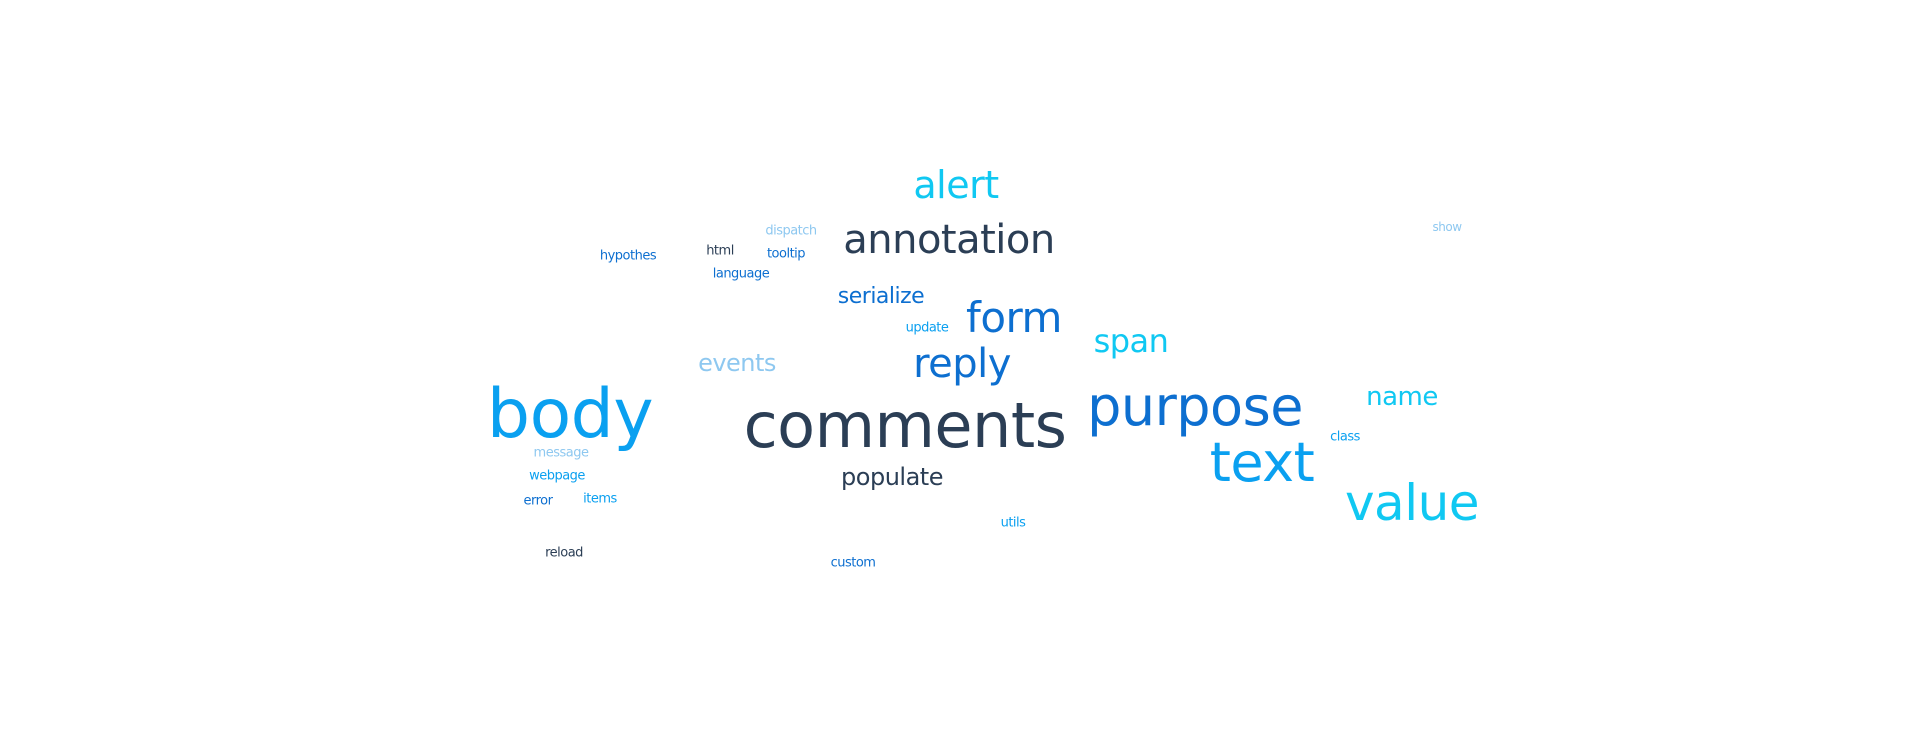  Describe the element at coordinates (570, 414) in the screenshot. I see `word-body: body` at that location.